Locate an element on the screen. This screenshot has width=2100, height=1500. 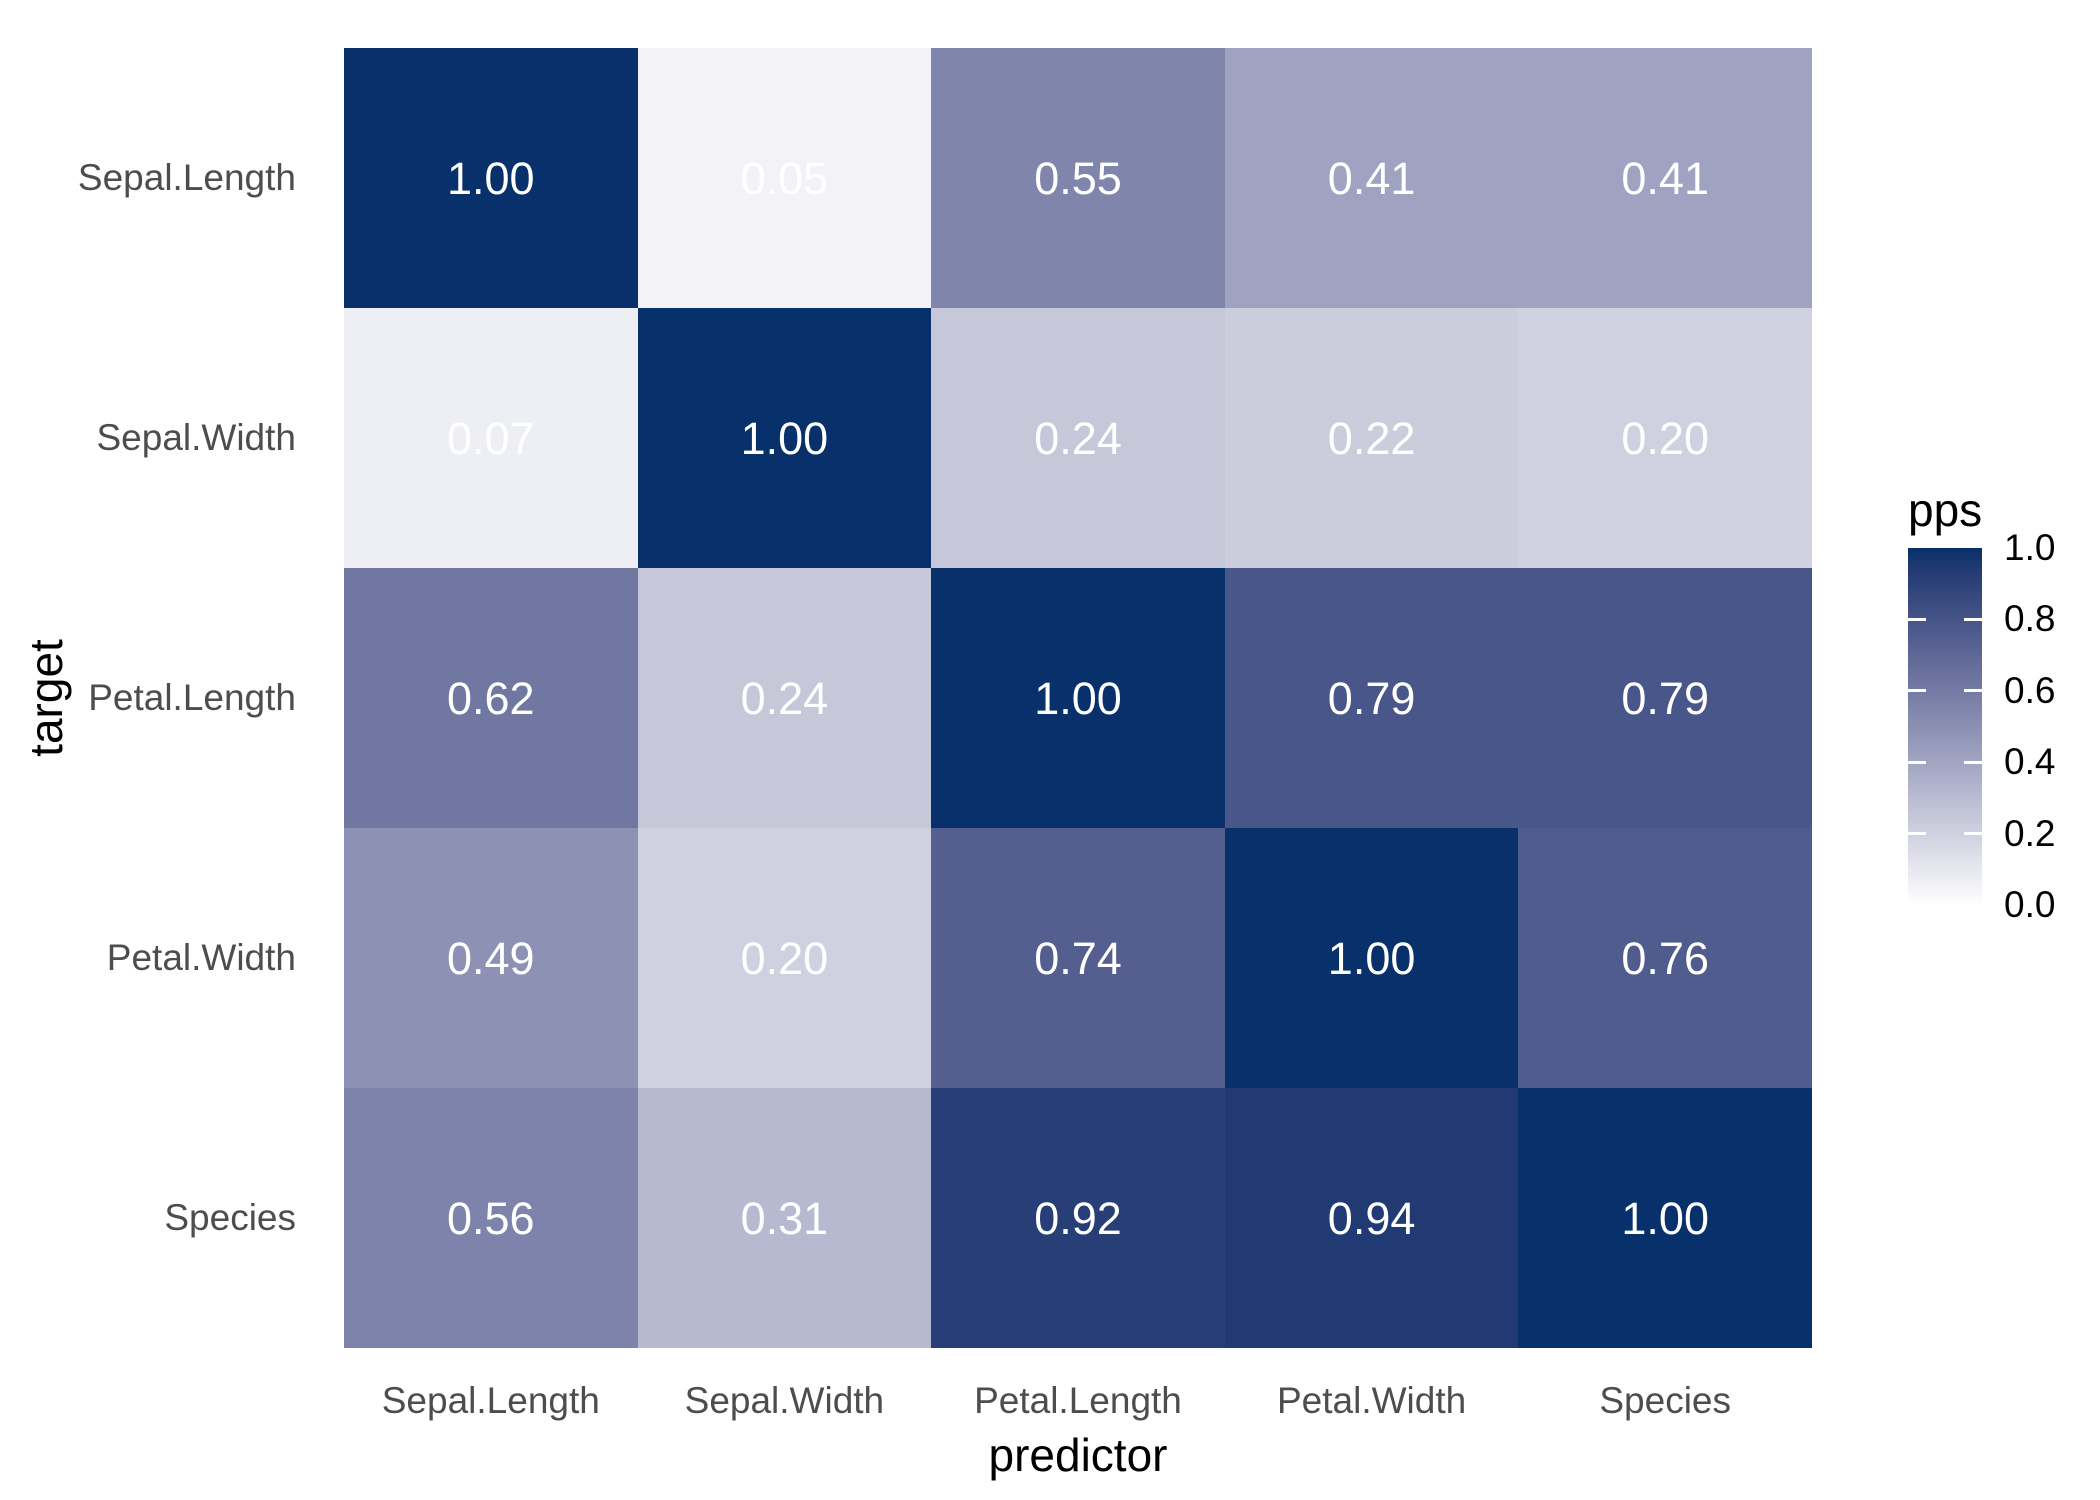
x-tick-label-Species: Species is located at coordinates (1665, 1400).